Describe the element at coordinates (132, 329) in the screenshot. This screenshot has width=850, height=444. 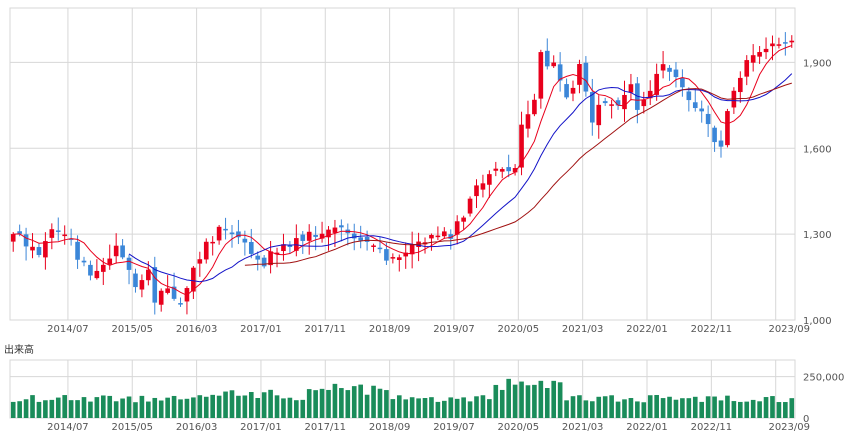
I see `x-tick-label: 2015/05` at that location.